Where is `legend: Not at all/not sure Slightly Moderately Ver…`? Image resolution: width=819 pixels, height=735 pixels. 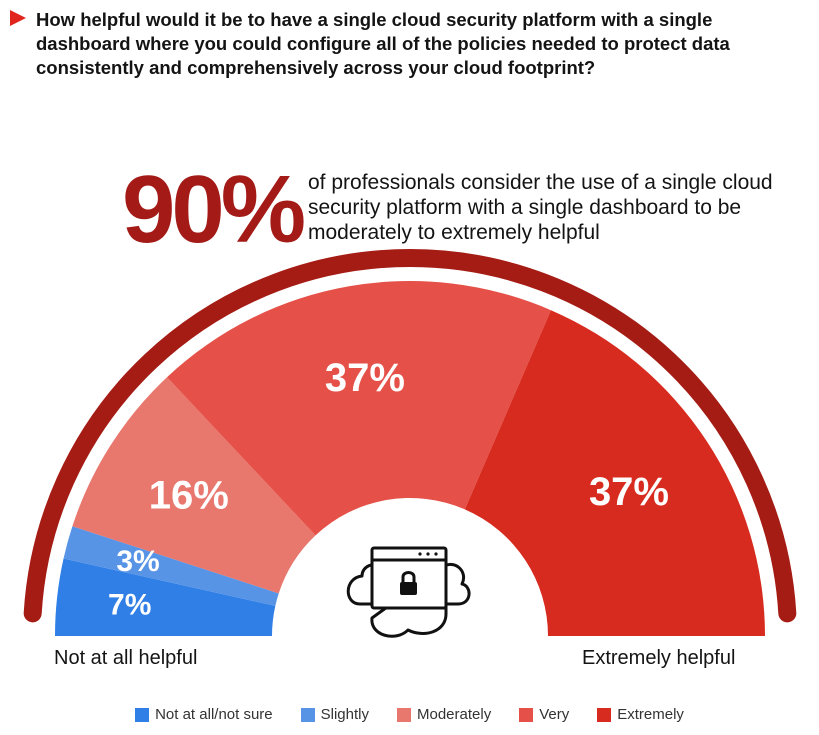 legend: Not at all/not sure Slightly Moderately Ver… is located at coordinates (409, 714).